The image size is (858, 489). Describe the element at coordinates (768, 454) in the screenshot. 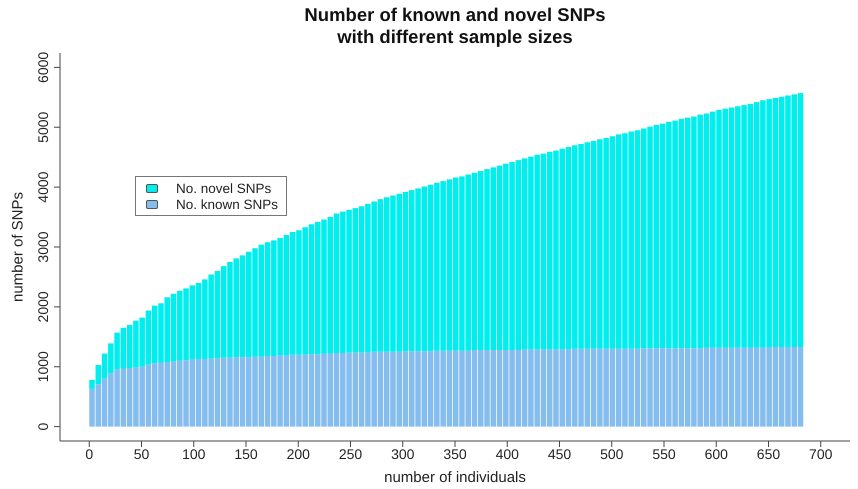

I see `x-tick-label: 650` at that location.